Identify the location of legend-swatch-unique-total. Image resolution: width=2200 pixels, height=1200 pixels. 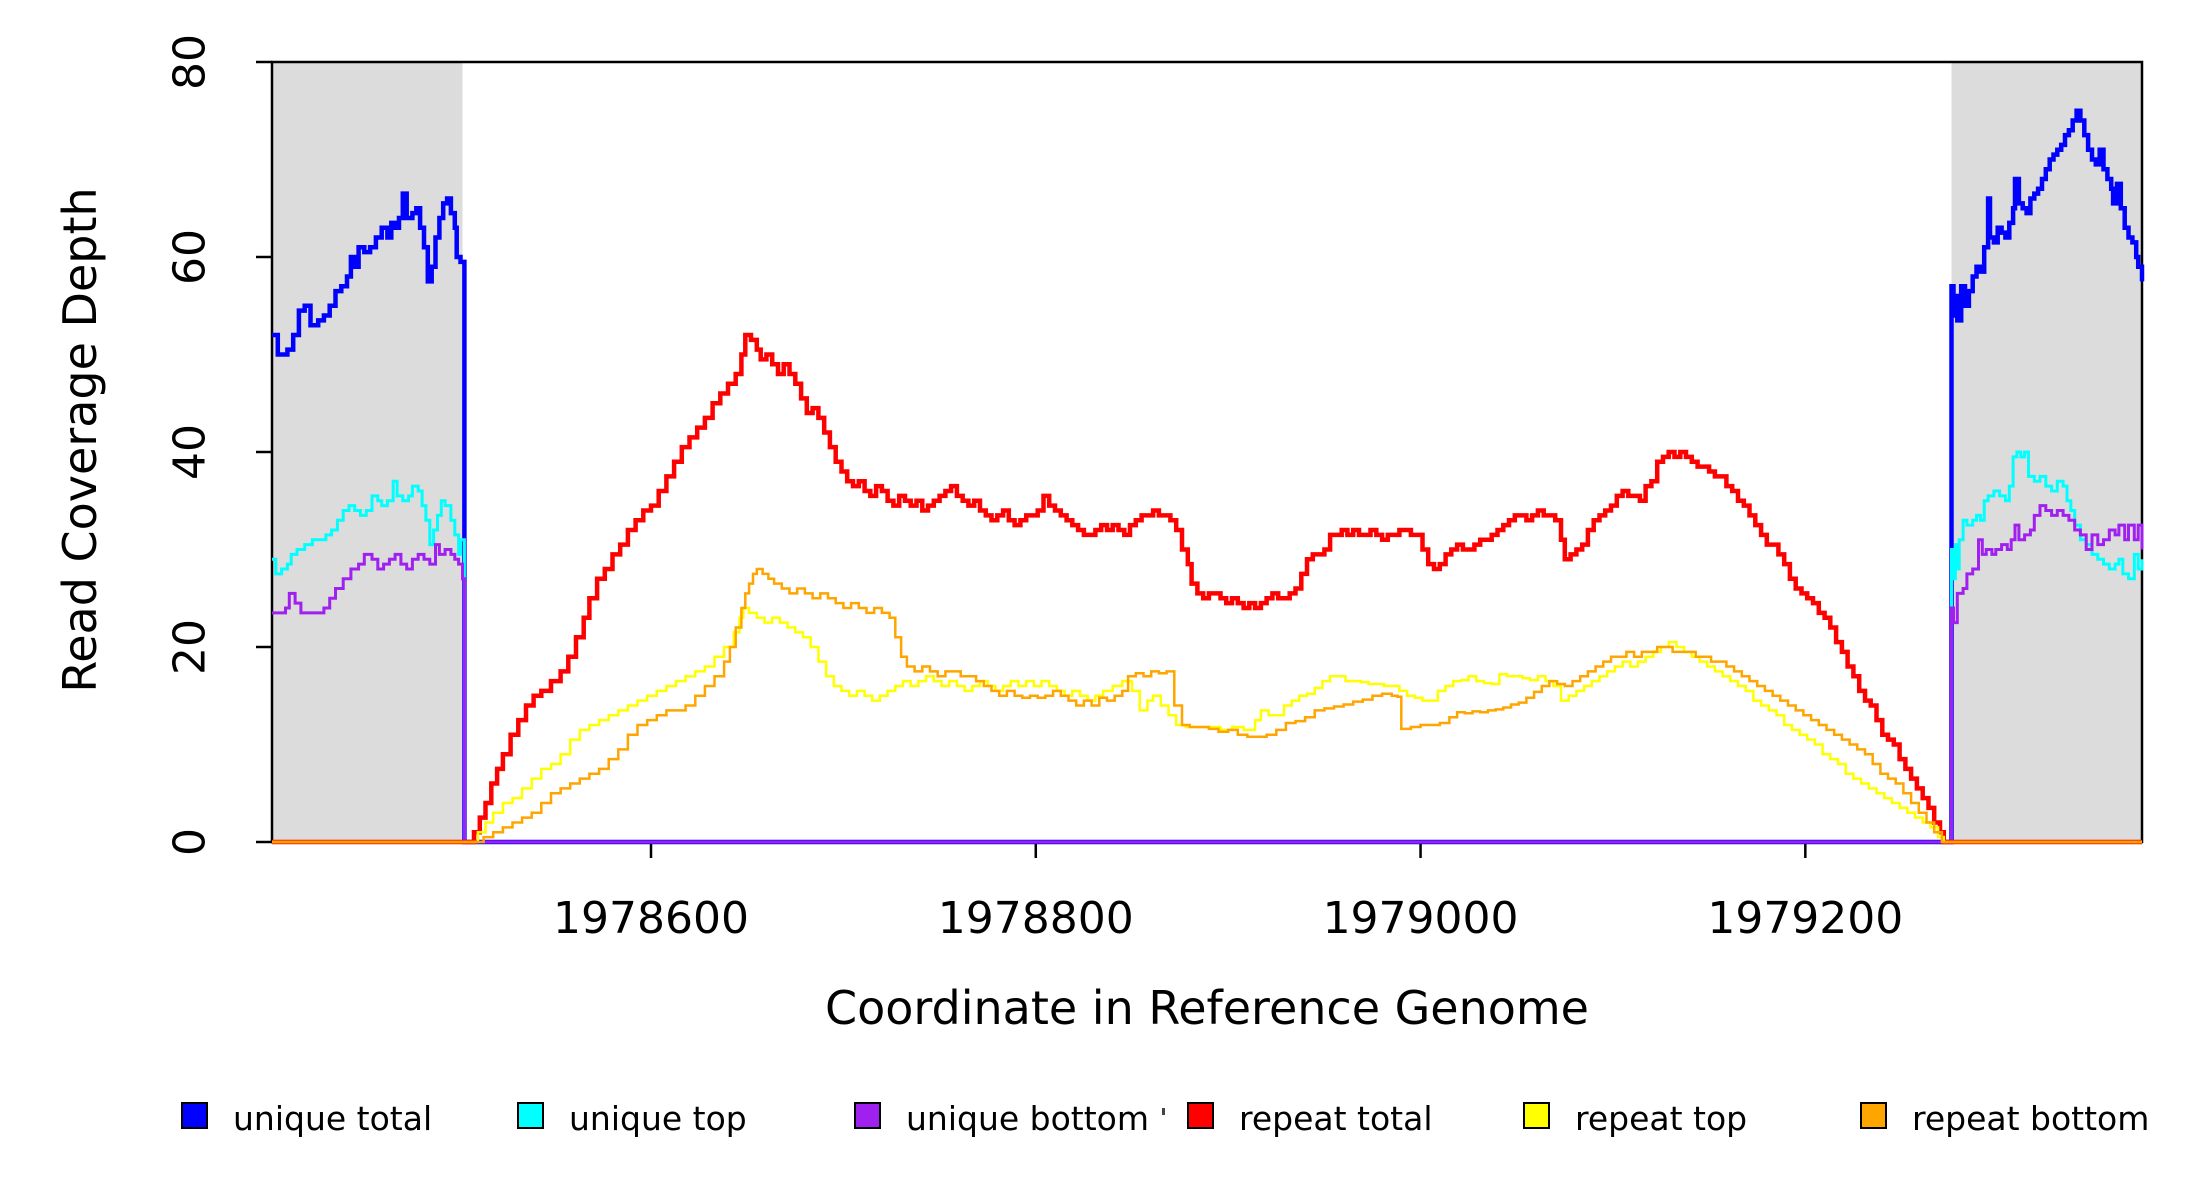
(194, 1115).